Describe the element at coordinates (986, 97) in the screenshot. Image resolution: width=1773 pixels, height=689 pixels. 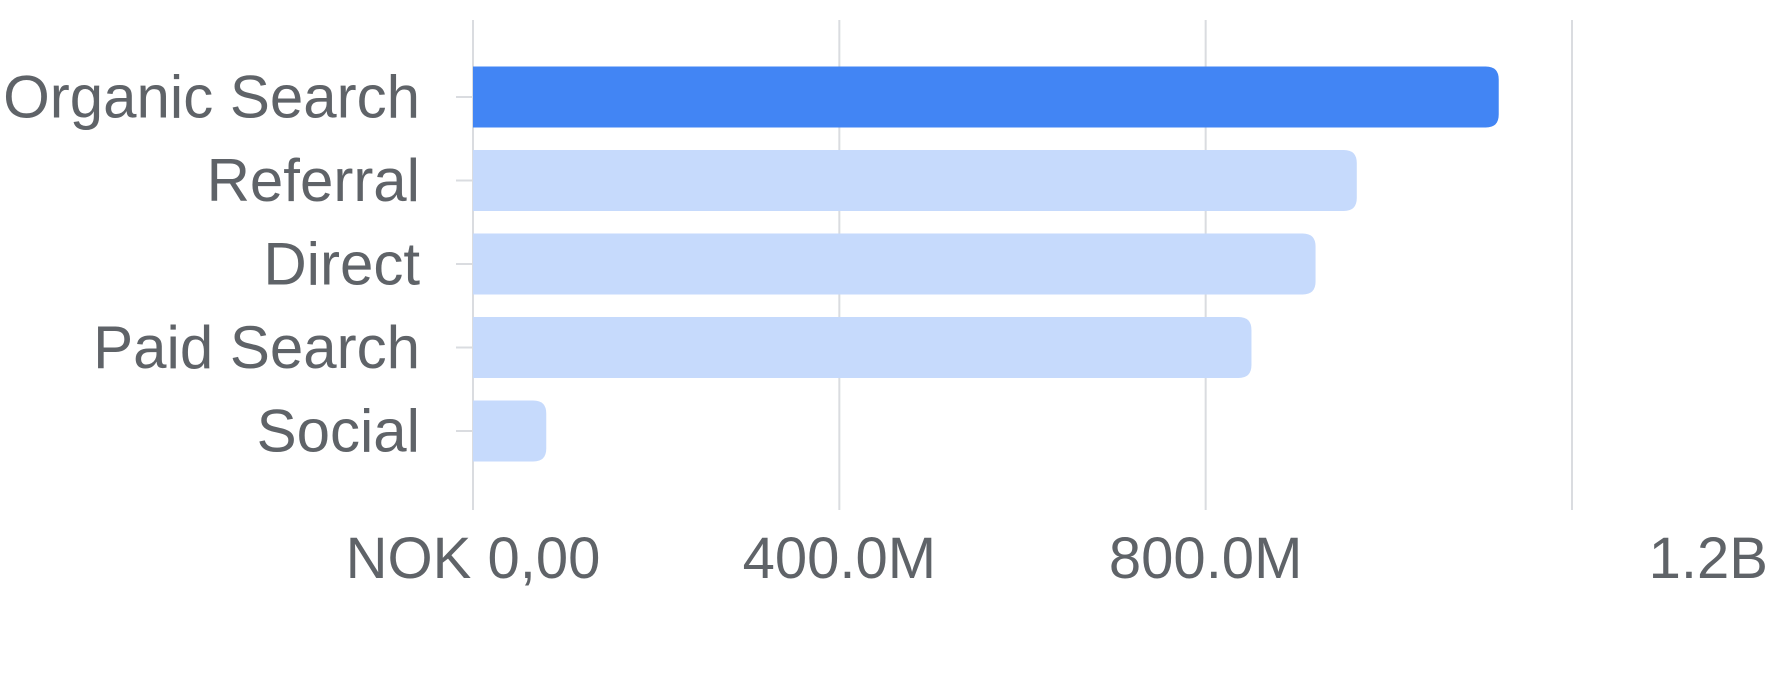
I see `bar-organic-search` at that location.